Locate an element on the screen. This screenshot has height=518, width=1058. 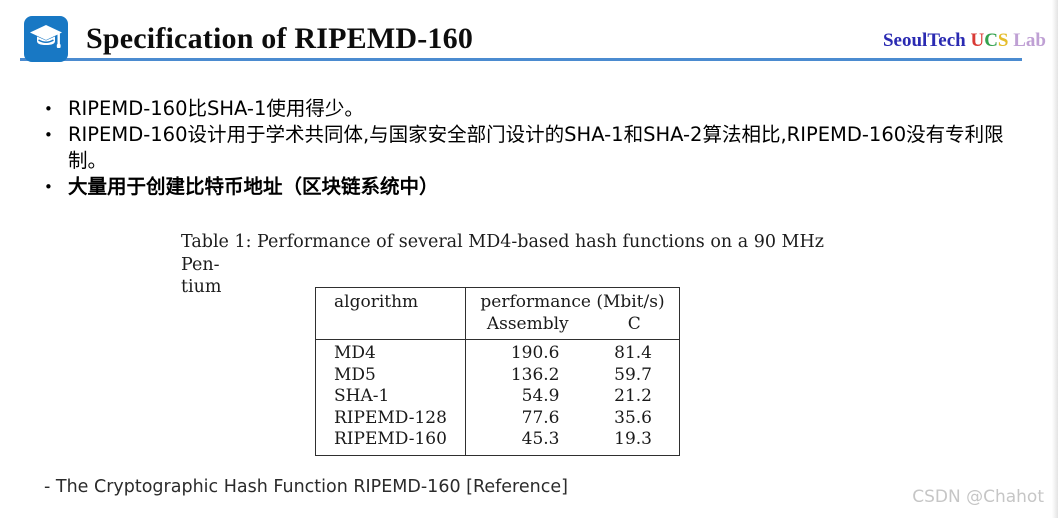
header-empty is located at coordinates (390, 326).